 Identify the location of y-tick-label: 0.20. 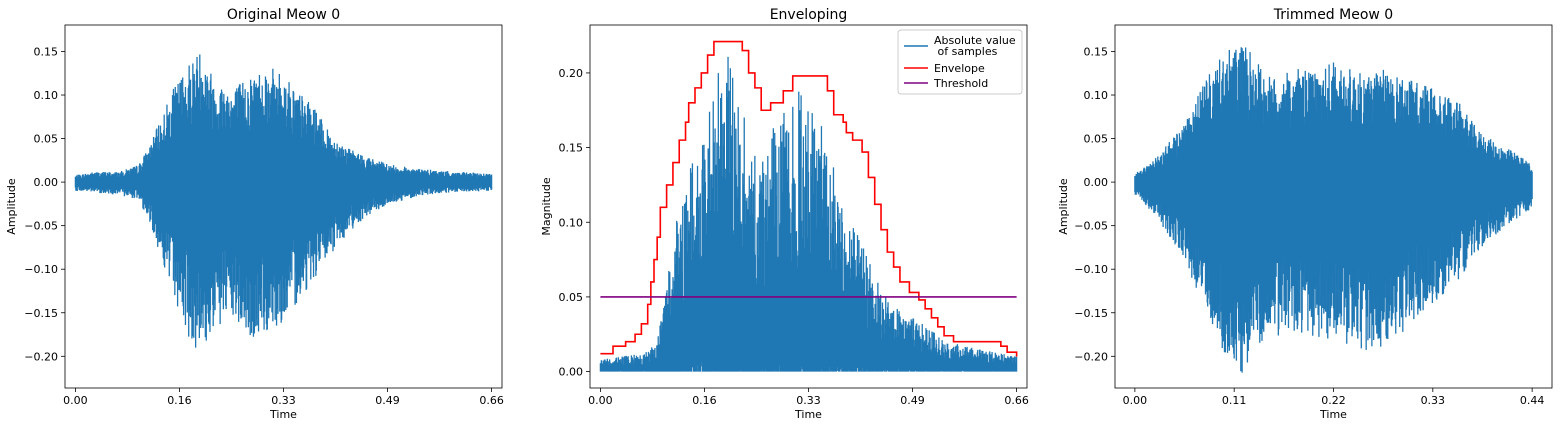
(571, 73).